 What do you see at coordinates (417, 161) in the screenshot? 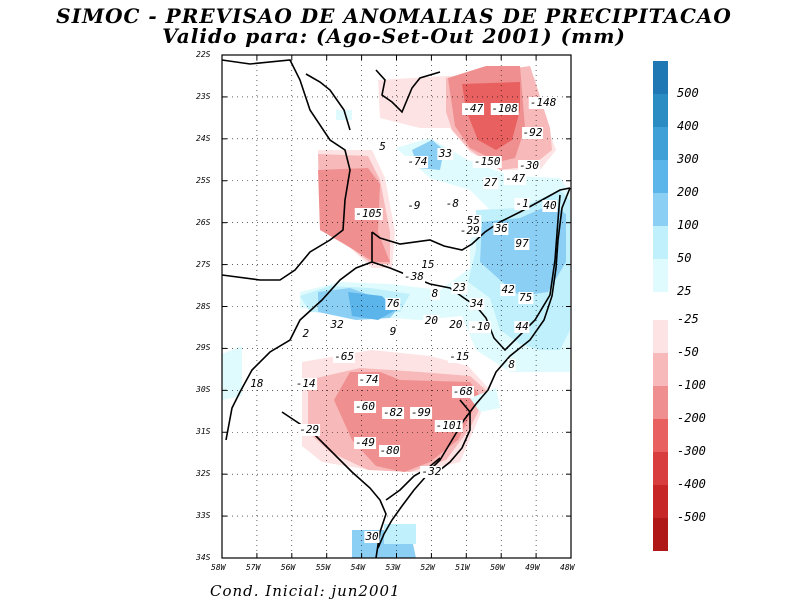
I see `anomaly-value-label: -74` at bounding box center [417, 161].